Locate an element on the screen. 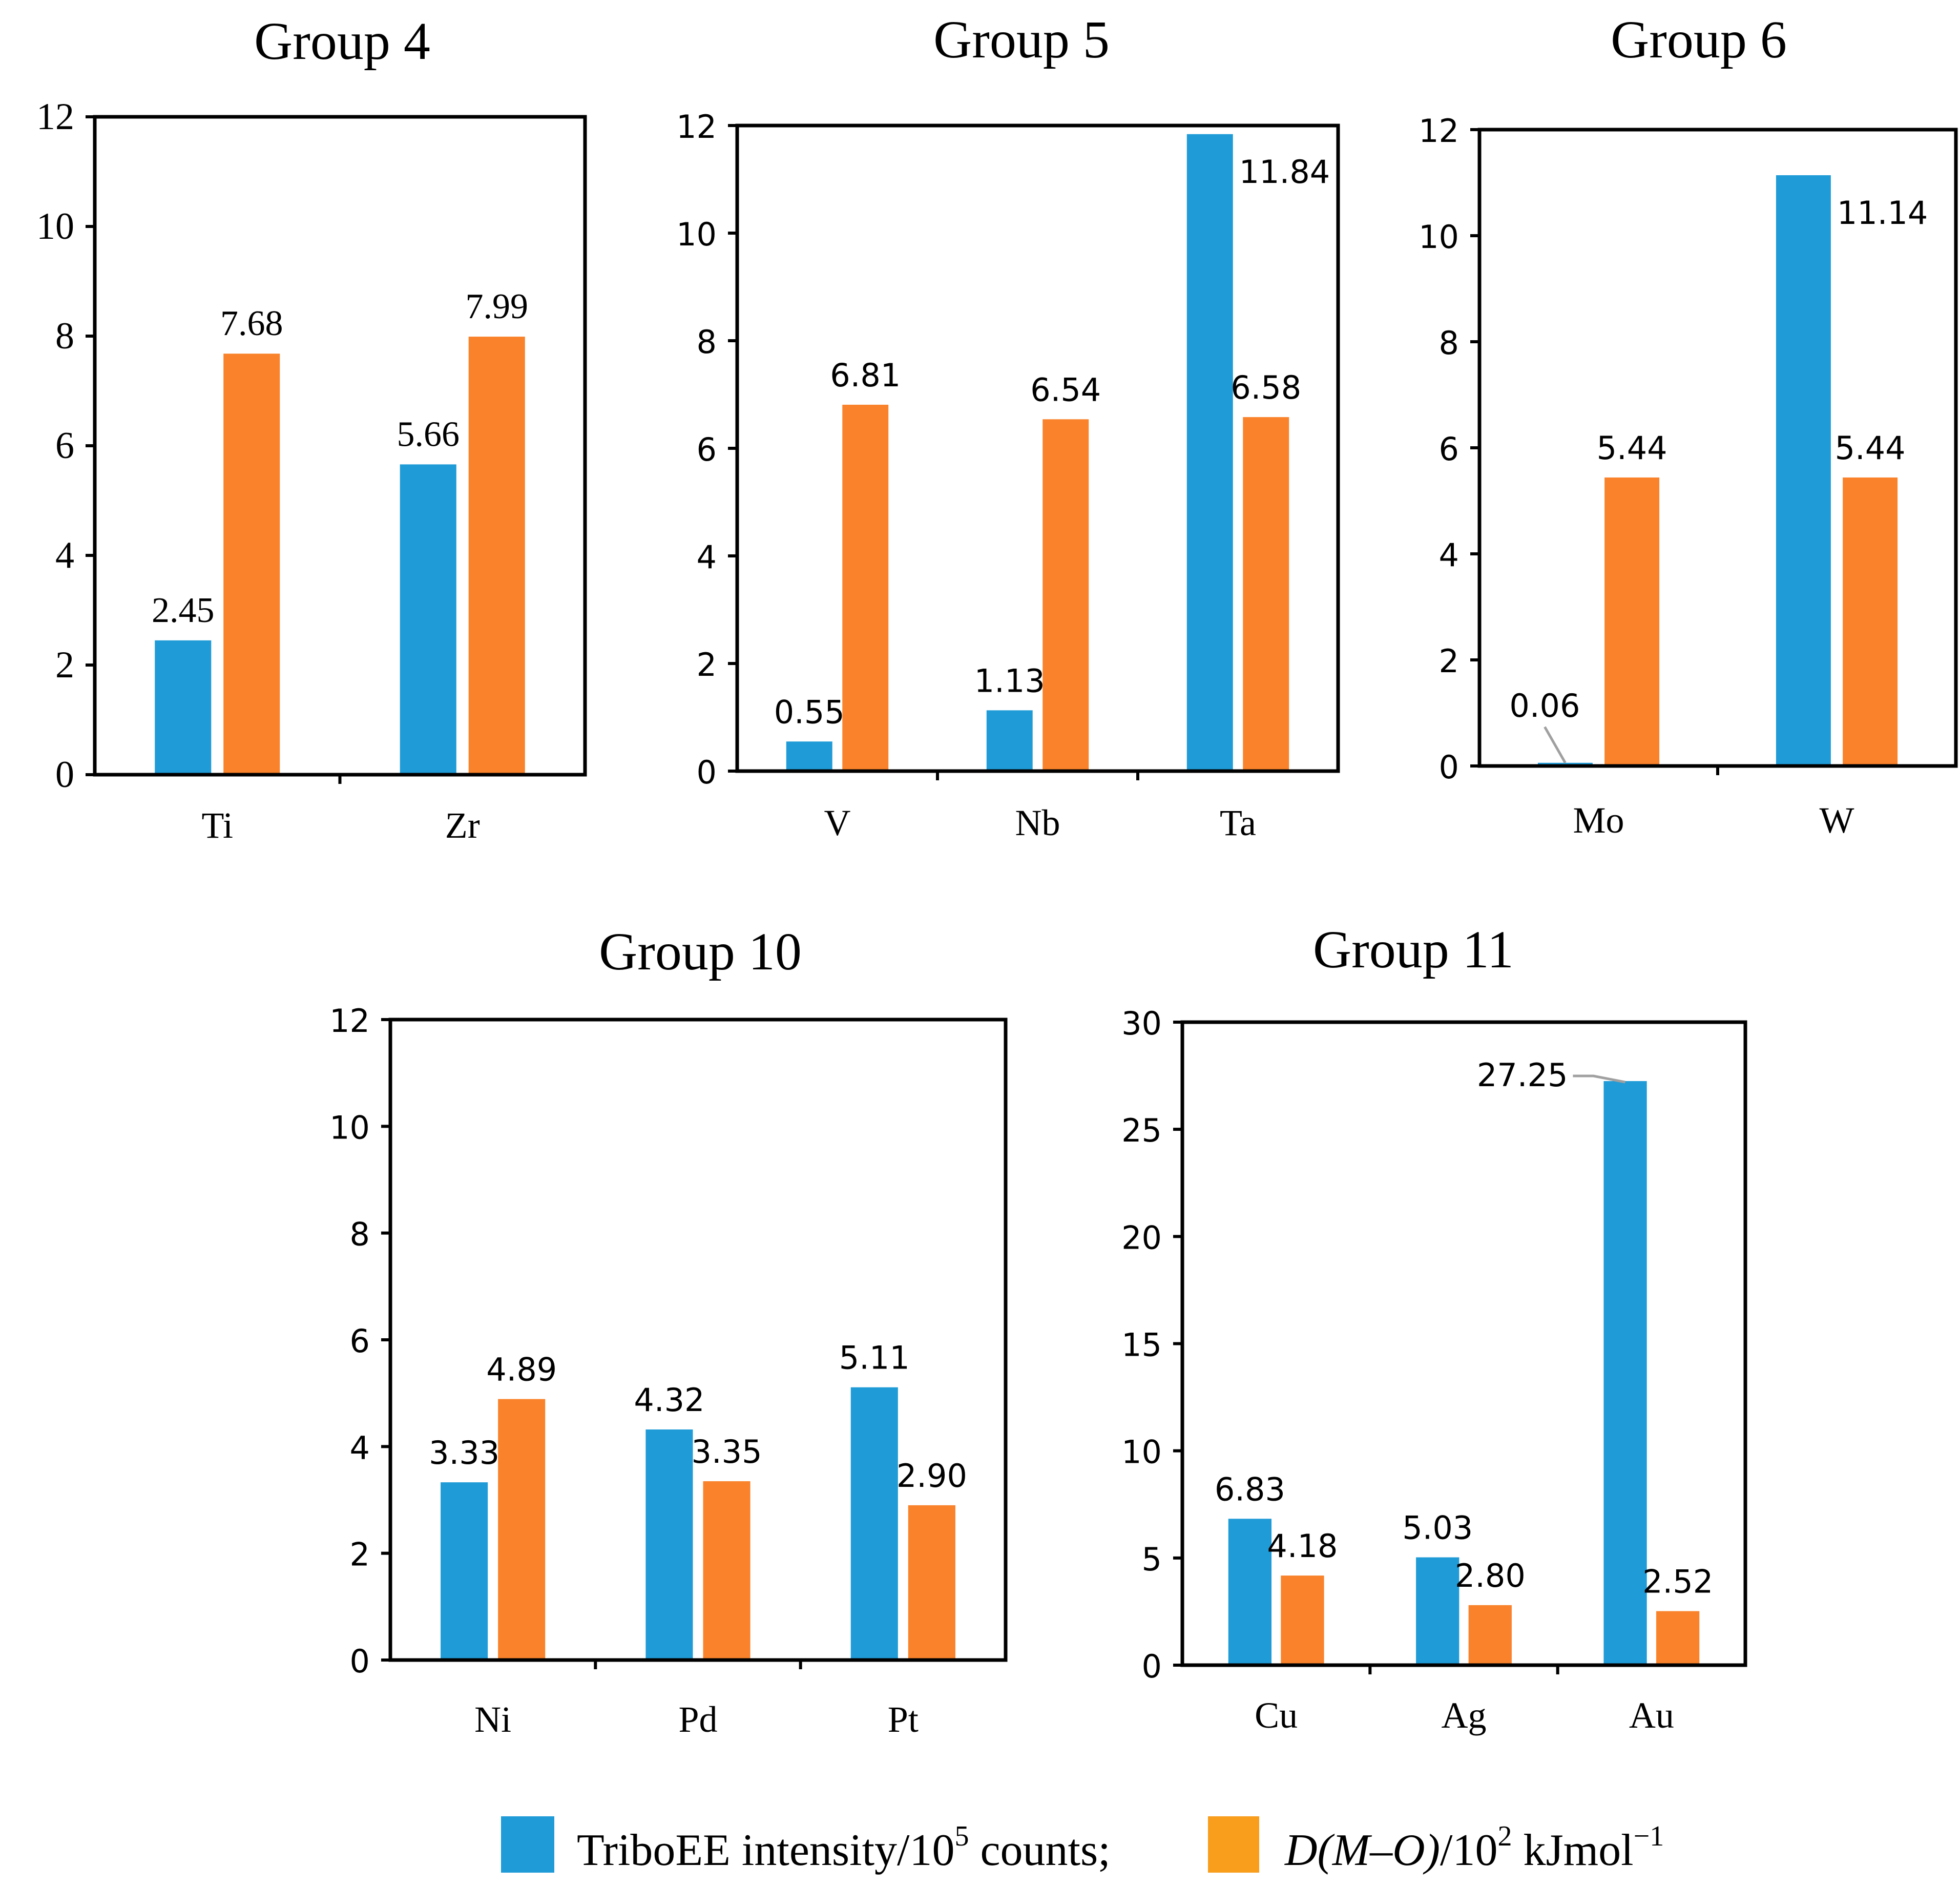 This screenshot has width=1960, height=1887. y-tick-label: 15 is located at coordinates (1141, 1345).